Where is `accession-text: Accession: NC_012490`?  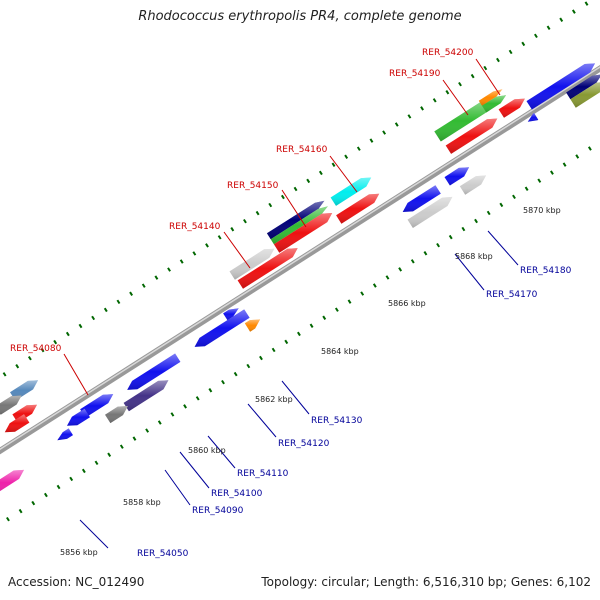
accession-text: Accession: NC_012490 is located at coordinates (76, 582).